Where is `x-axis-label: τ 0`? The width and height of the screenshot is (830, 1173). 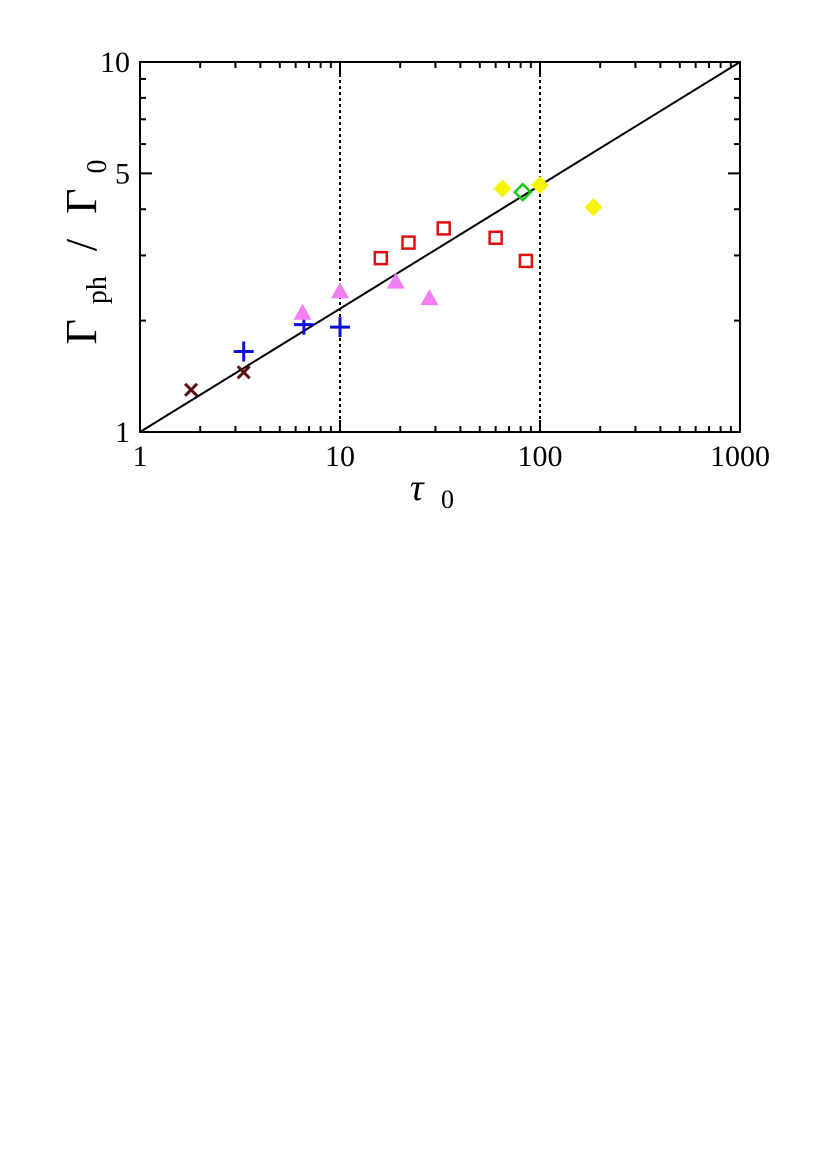
x-axis-label: τ 0 is located at coordinates (432, 490).